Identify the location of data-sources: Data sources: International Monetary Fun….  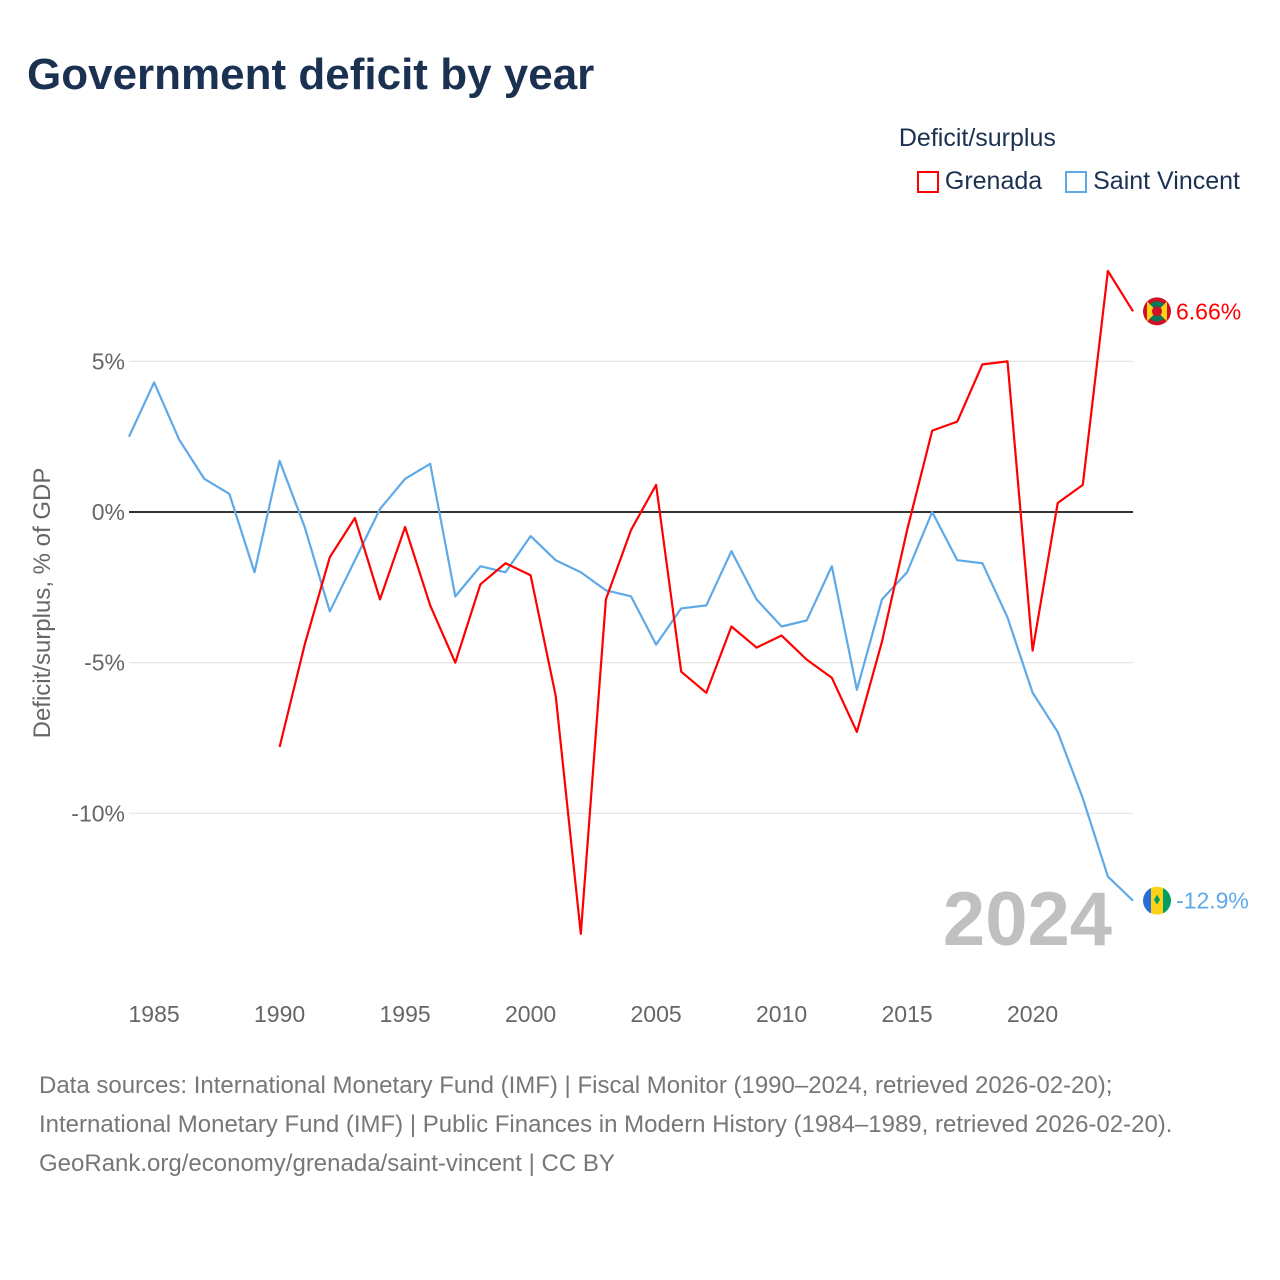
(639, 1124).